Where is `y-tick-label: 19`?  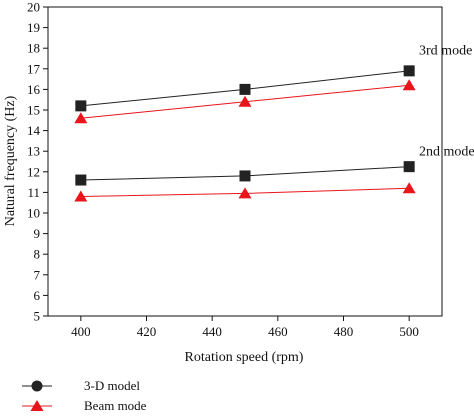
y-tick-label: 19 is located at coordinates (33, 27).